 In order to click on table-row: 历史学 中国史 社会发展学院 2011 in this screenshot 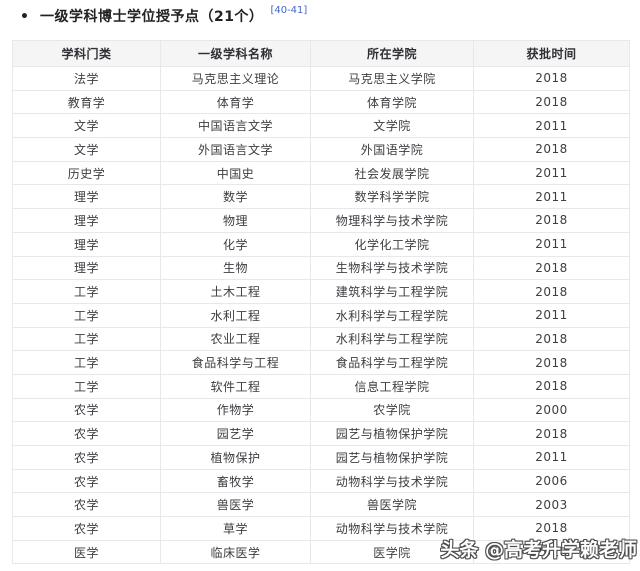, I will do `click(321, 173)`.